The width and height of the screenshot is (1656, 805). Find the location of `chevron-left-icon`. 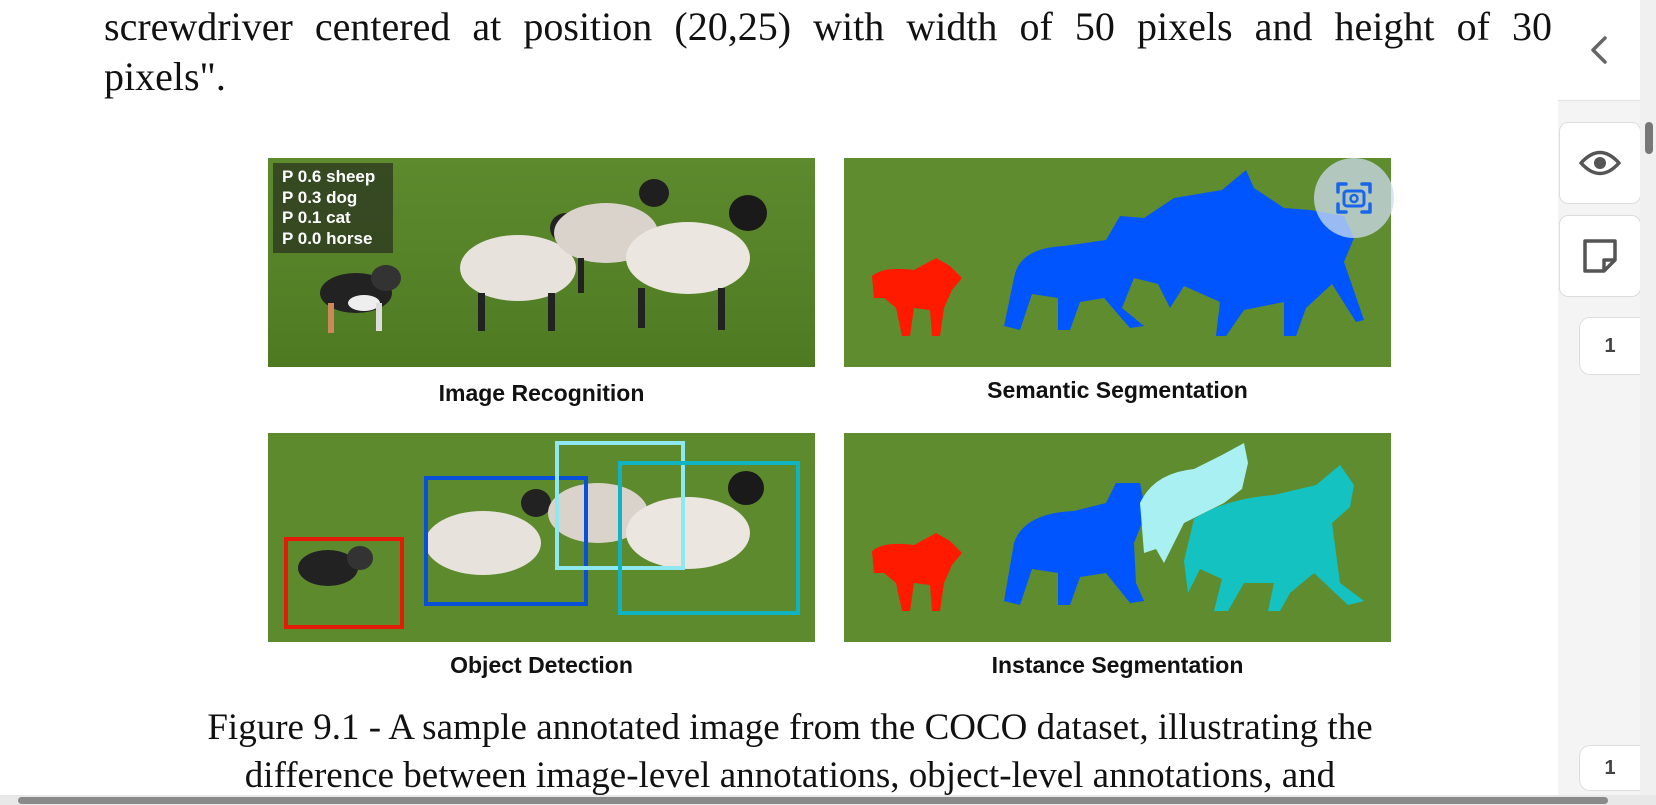

chevron-left-icon is located at coordinates (1599, 50).